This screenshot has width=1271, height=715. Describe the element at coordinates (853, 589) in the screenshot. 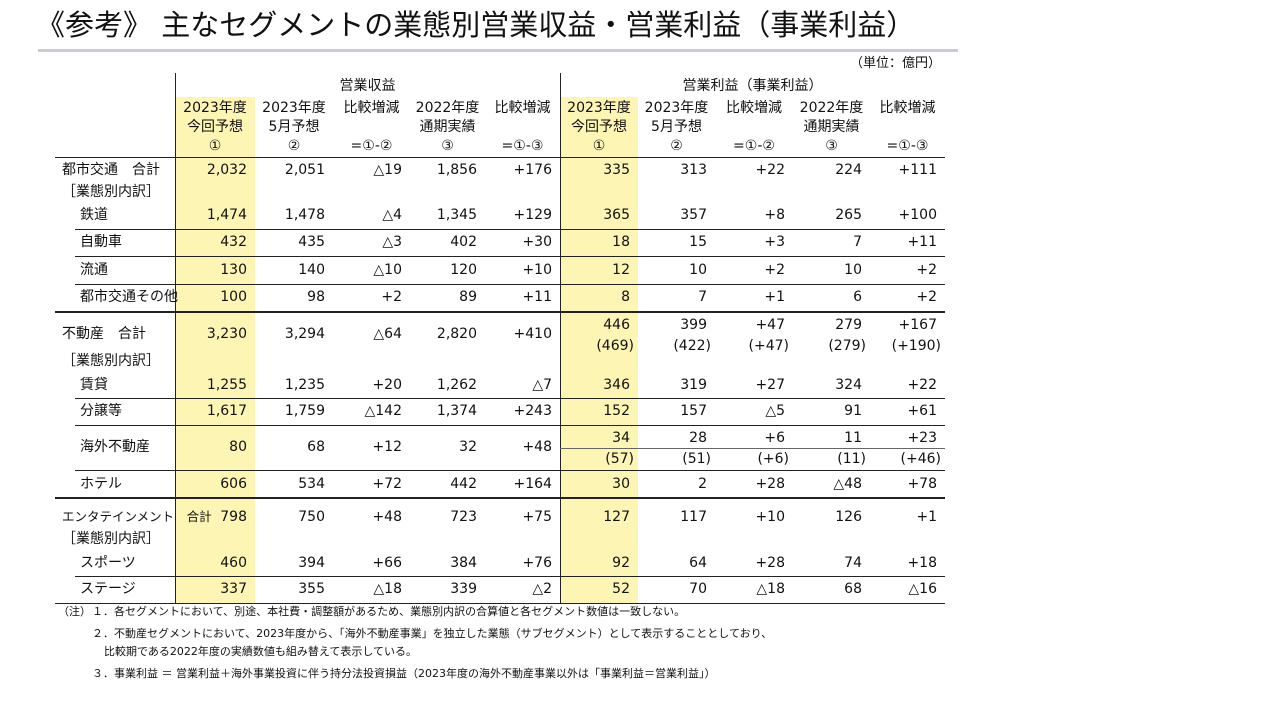

I see `cell: 68` at that location.